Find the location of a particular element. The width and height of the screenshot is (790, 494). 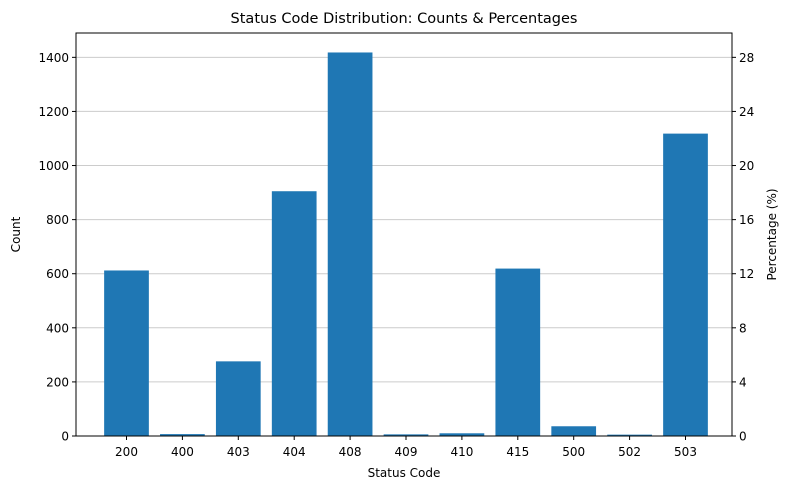

y2-tick-label: 4 is located at coordinates (743, 382).